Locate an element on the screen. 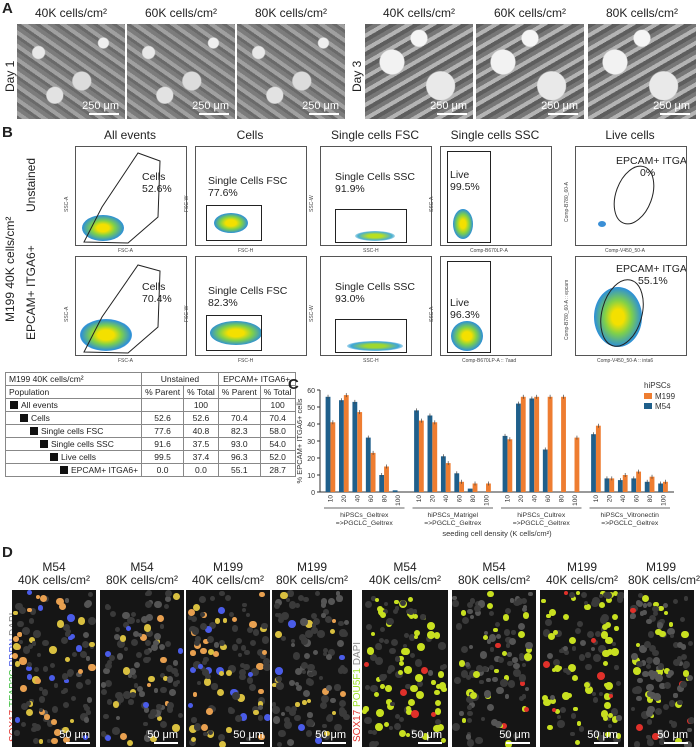 The width and height of the screenshot is (700, 751). y-tick-label: 10 is located at coordinates (311, 476).